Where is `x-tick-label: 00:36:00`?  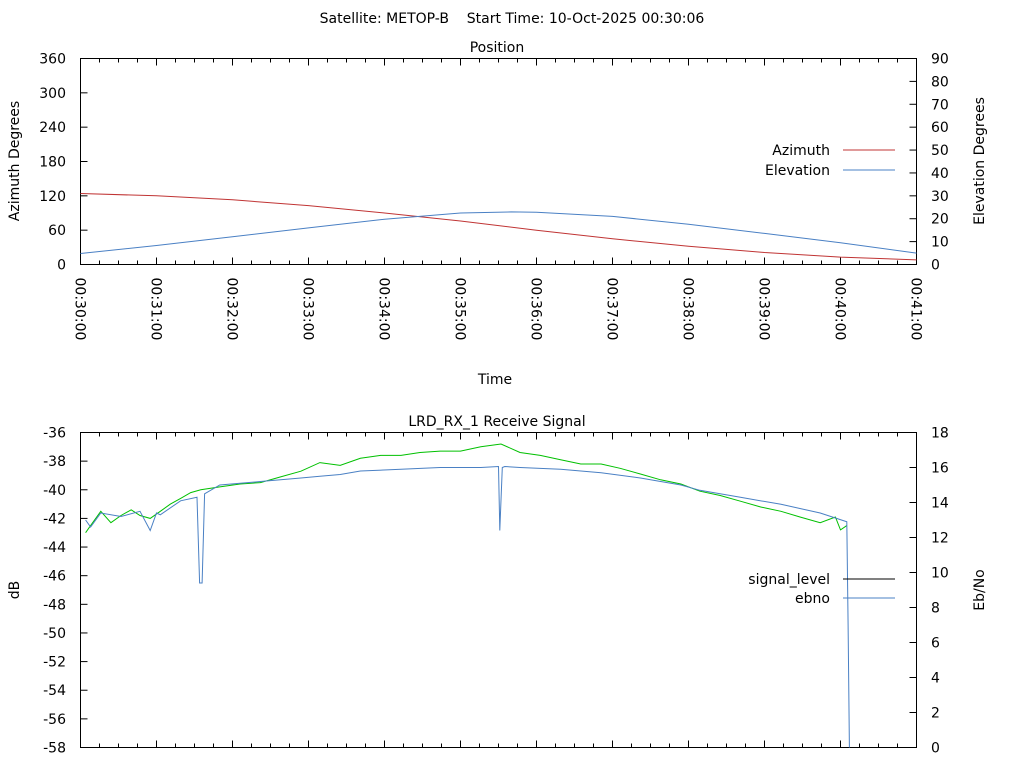
x-tick-label: 00:36:00 is located at coordinates (536, 309).